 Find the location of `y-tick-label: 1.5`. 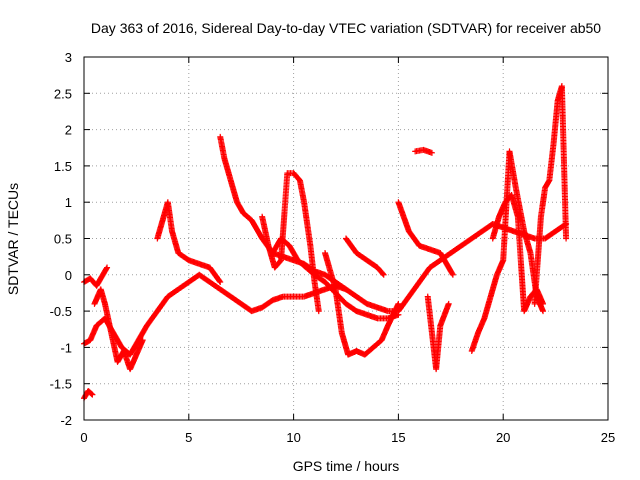

y-tick-label: 1.5 is located at coordinates (63, 166).